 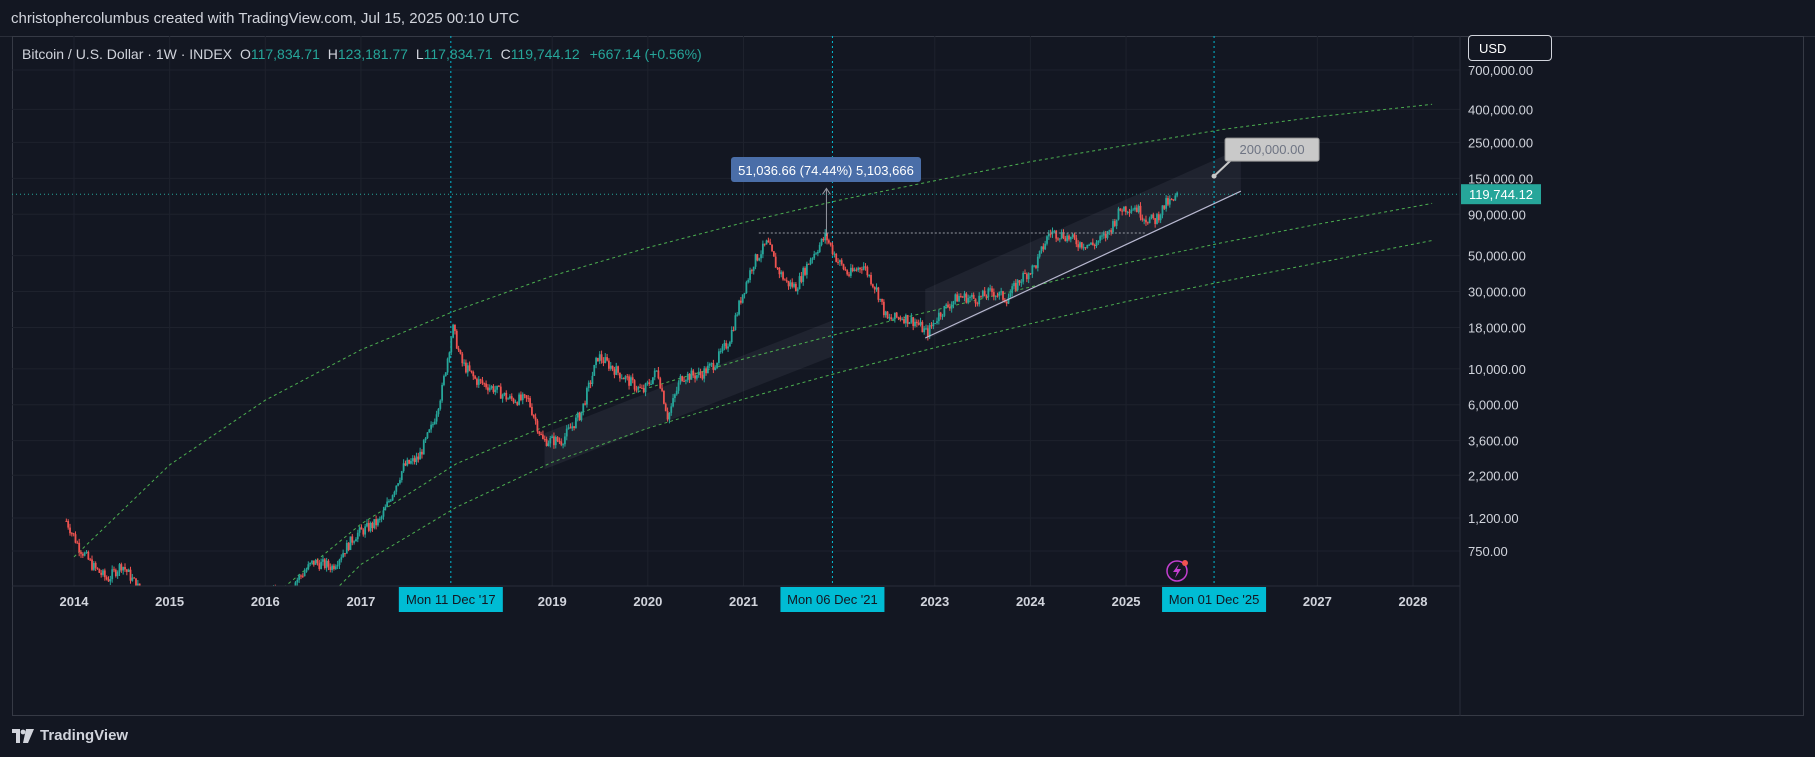 I want to click on time-tick-label: 2023, so click(x=934, y=601).